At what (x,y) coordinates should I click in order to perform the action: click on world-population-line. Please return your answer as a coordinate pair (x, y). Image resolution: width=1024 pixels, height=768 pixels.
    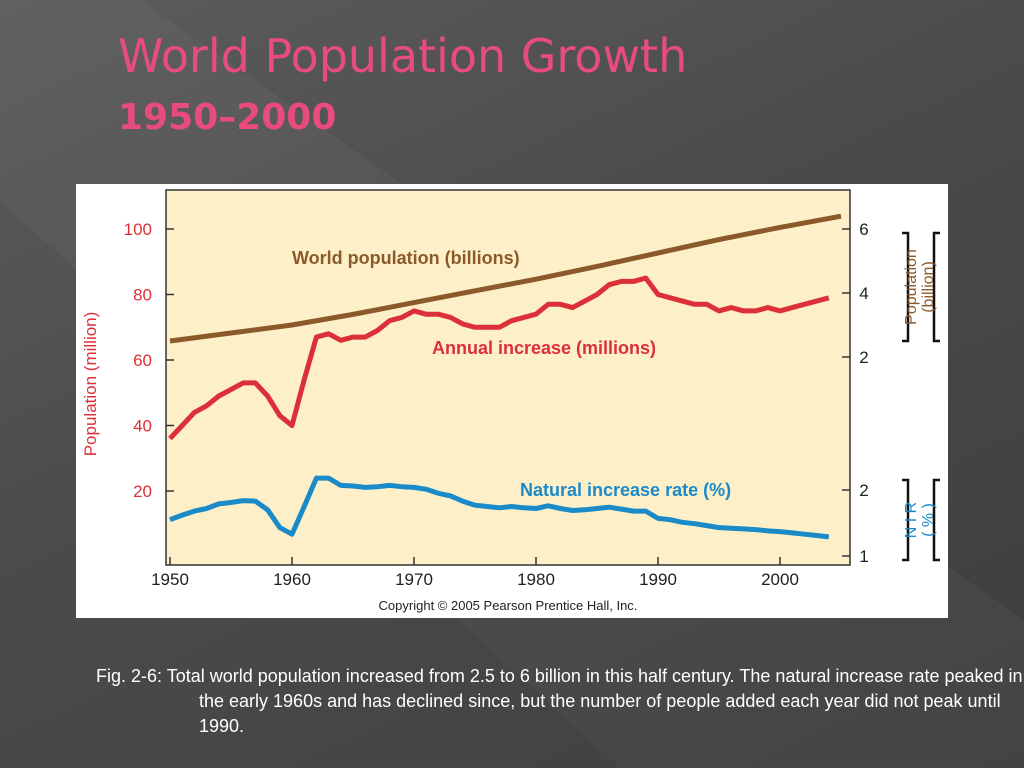
    Looking at the image, I should click on (505, 278).